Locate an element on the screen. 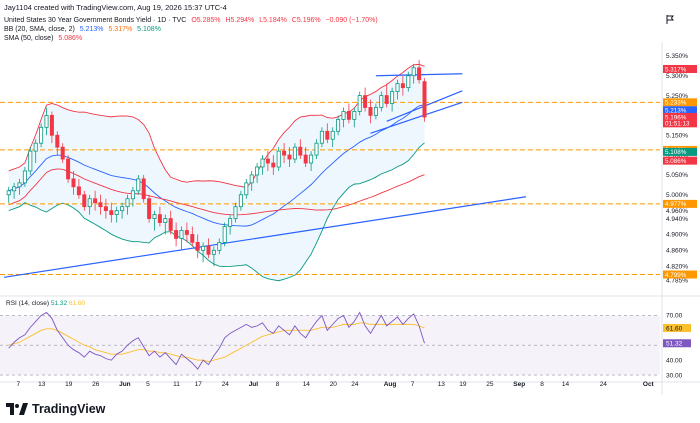 This screenshot has width=700, height=423. wedge-lower-trendline is located at coordinates (416, 117).